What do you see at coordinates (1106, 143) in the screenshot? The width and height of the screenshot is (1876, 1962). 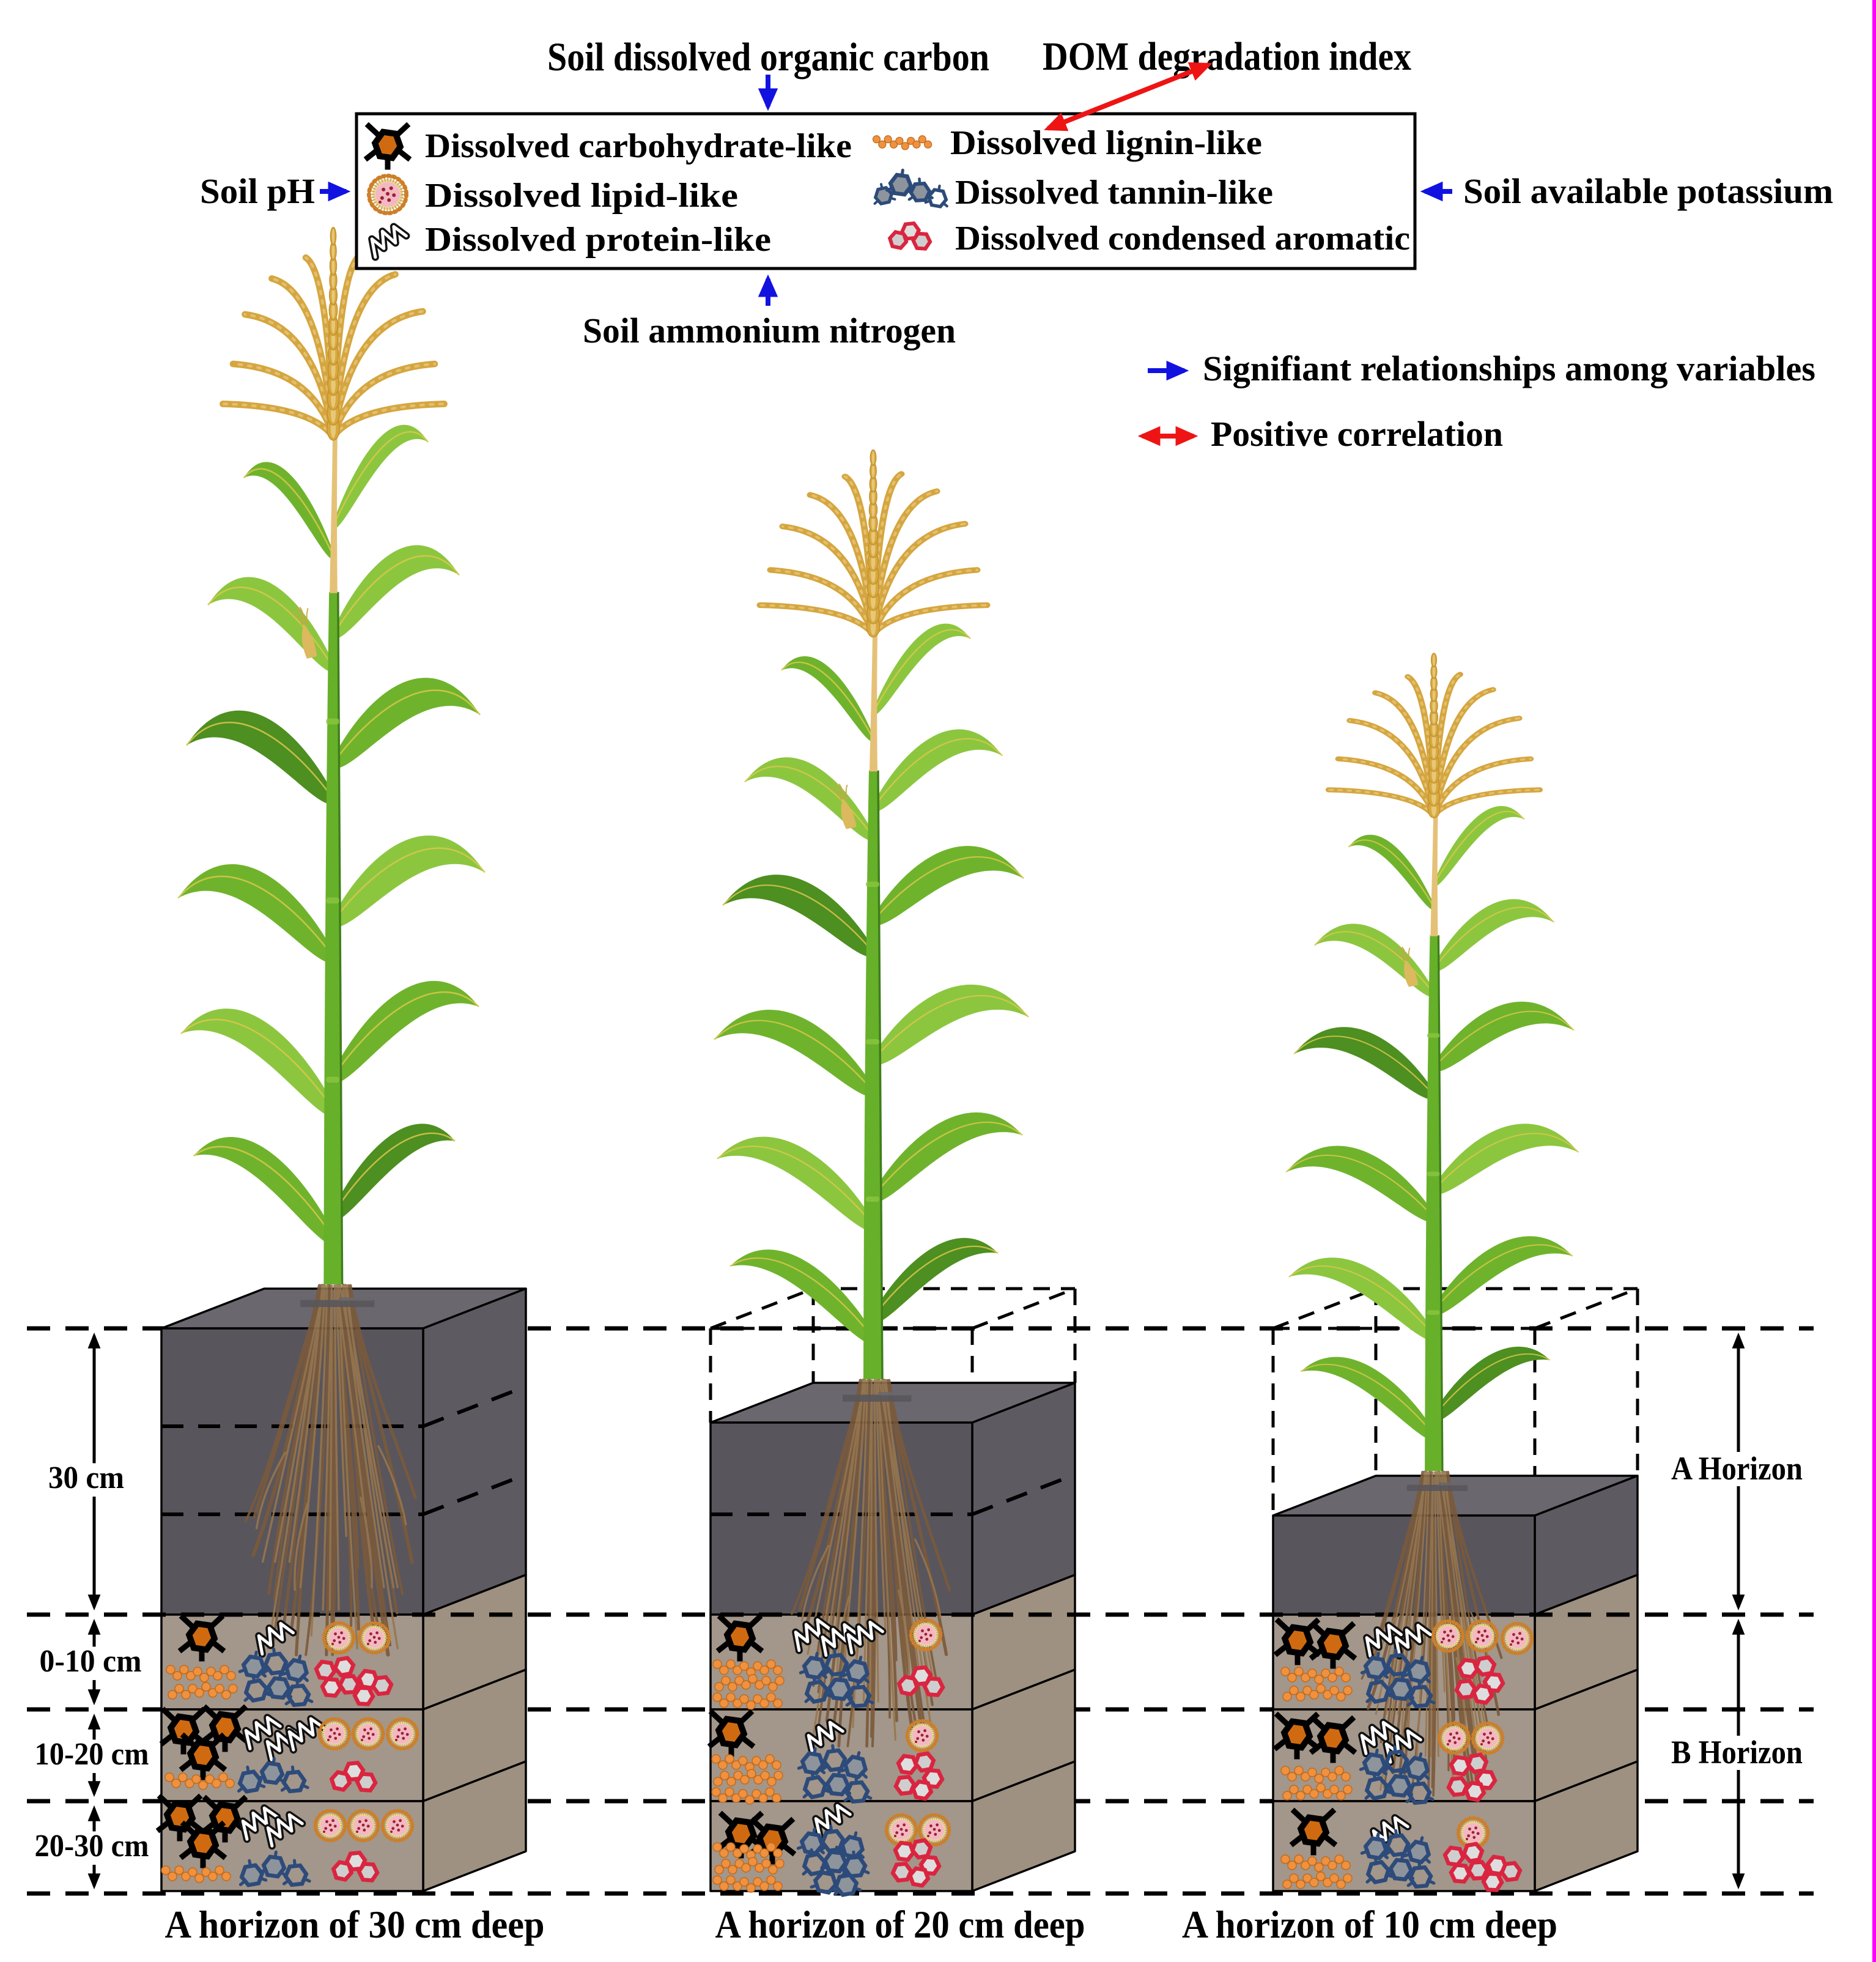 I see `svg-text: Dissolved lignin-like` at bounding box center [1106, 143].